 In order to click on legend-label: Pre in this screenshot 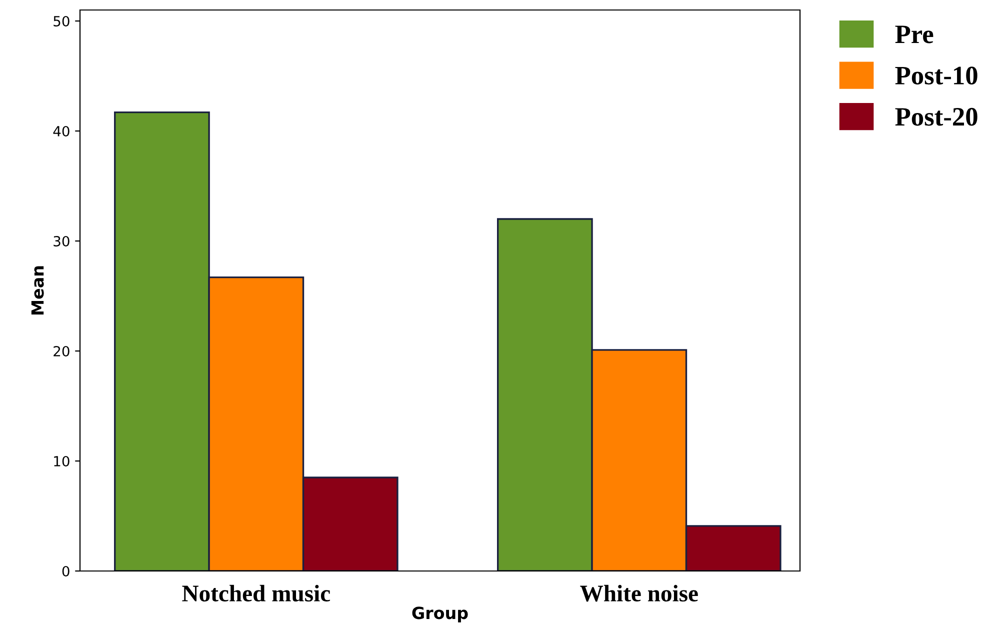, I will do `click(914, 35)`.